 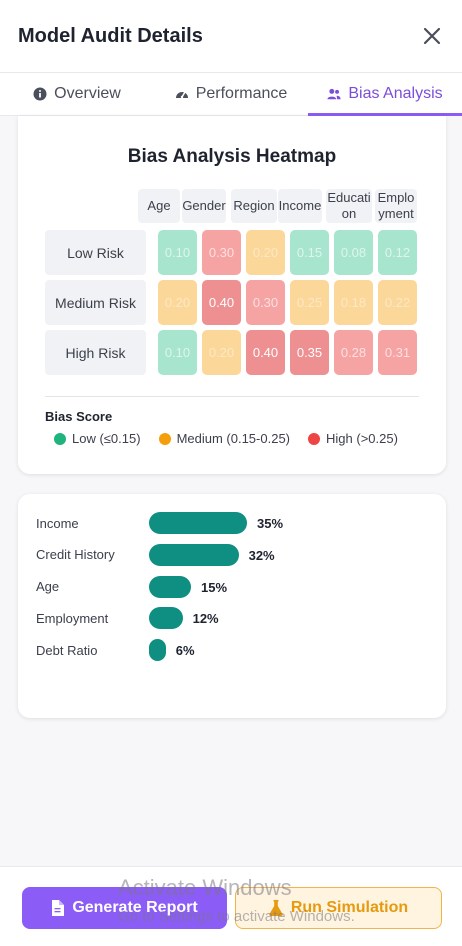 I want to click on heatmap-column-header: Income, so click(x=300, y=206).